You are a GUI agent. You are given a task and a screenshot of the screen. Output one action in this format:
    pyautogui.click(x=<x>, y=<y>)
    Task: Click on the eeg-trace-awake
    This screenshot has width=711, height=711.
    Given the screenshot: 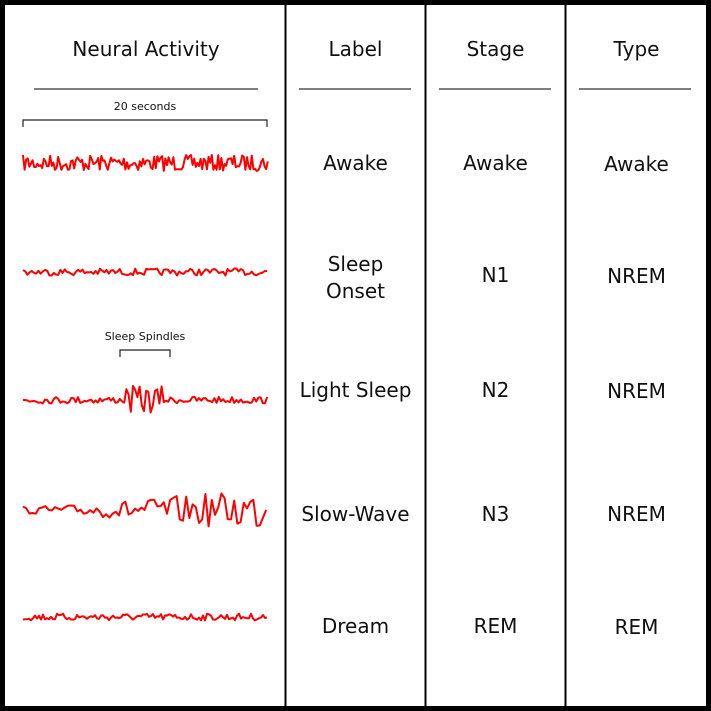 What is the action you would take?
    pyautogui.click(x=145, y=163)
    